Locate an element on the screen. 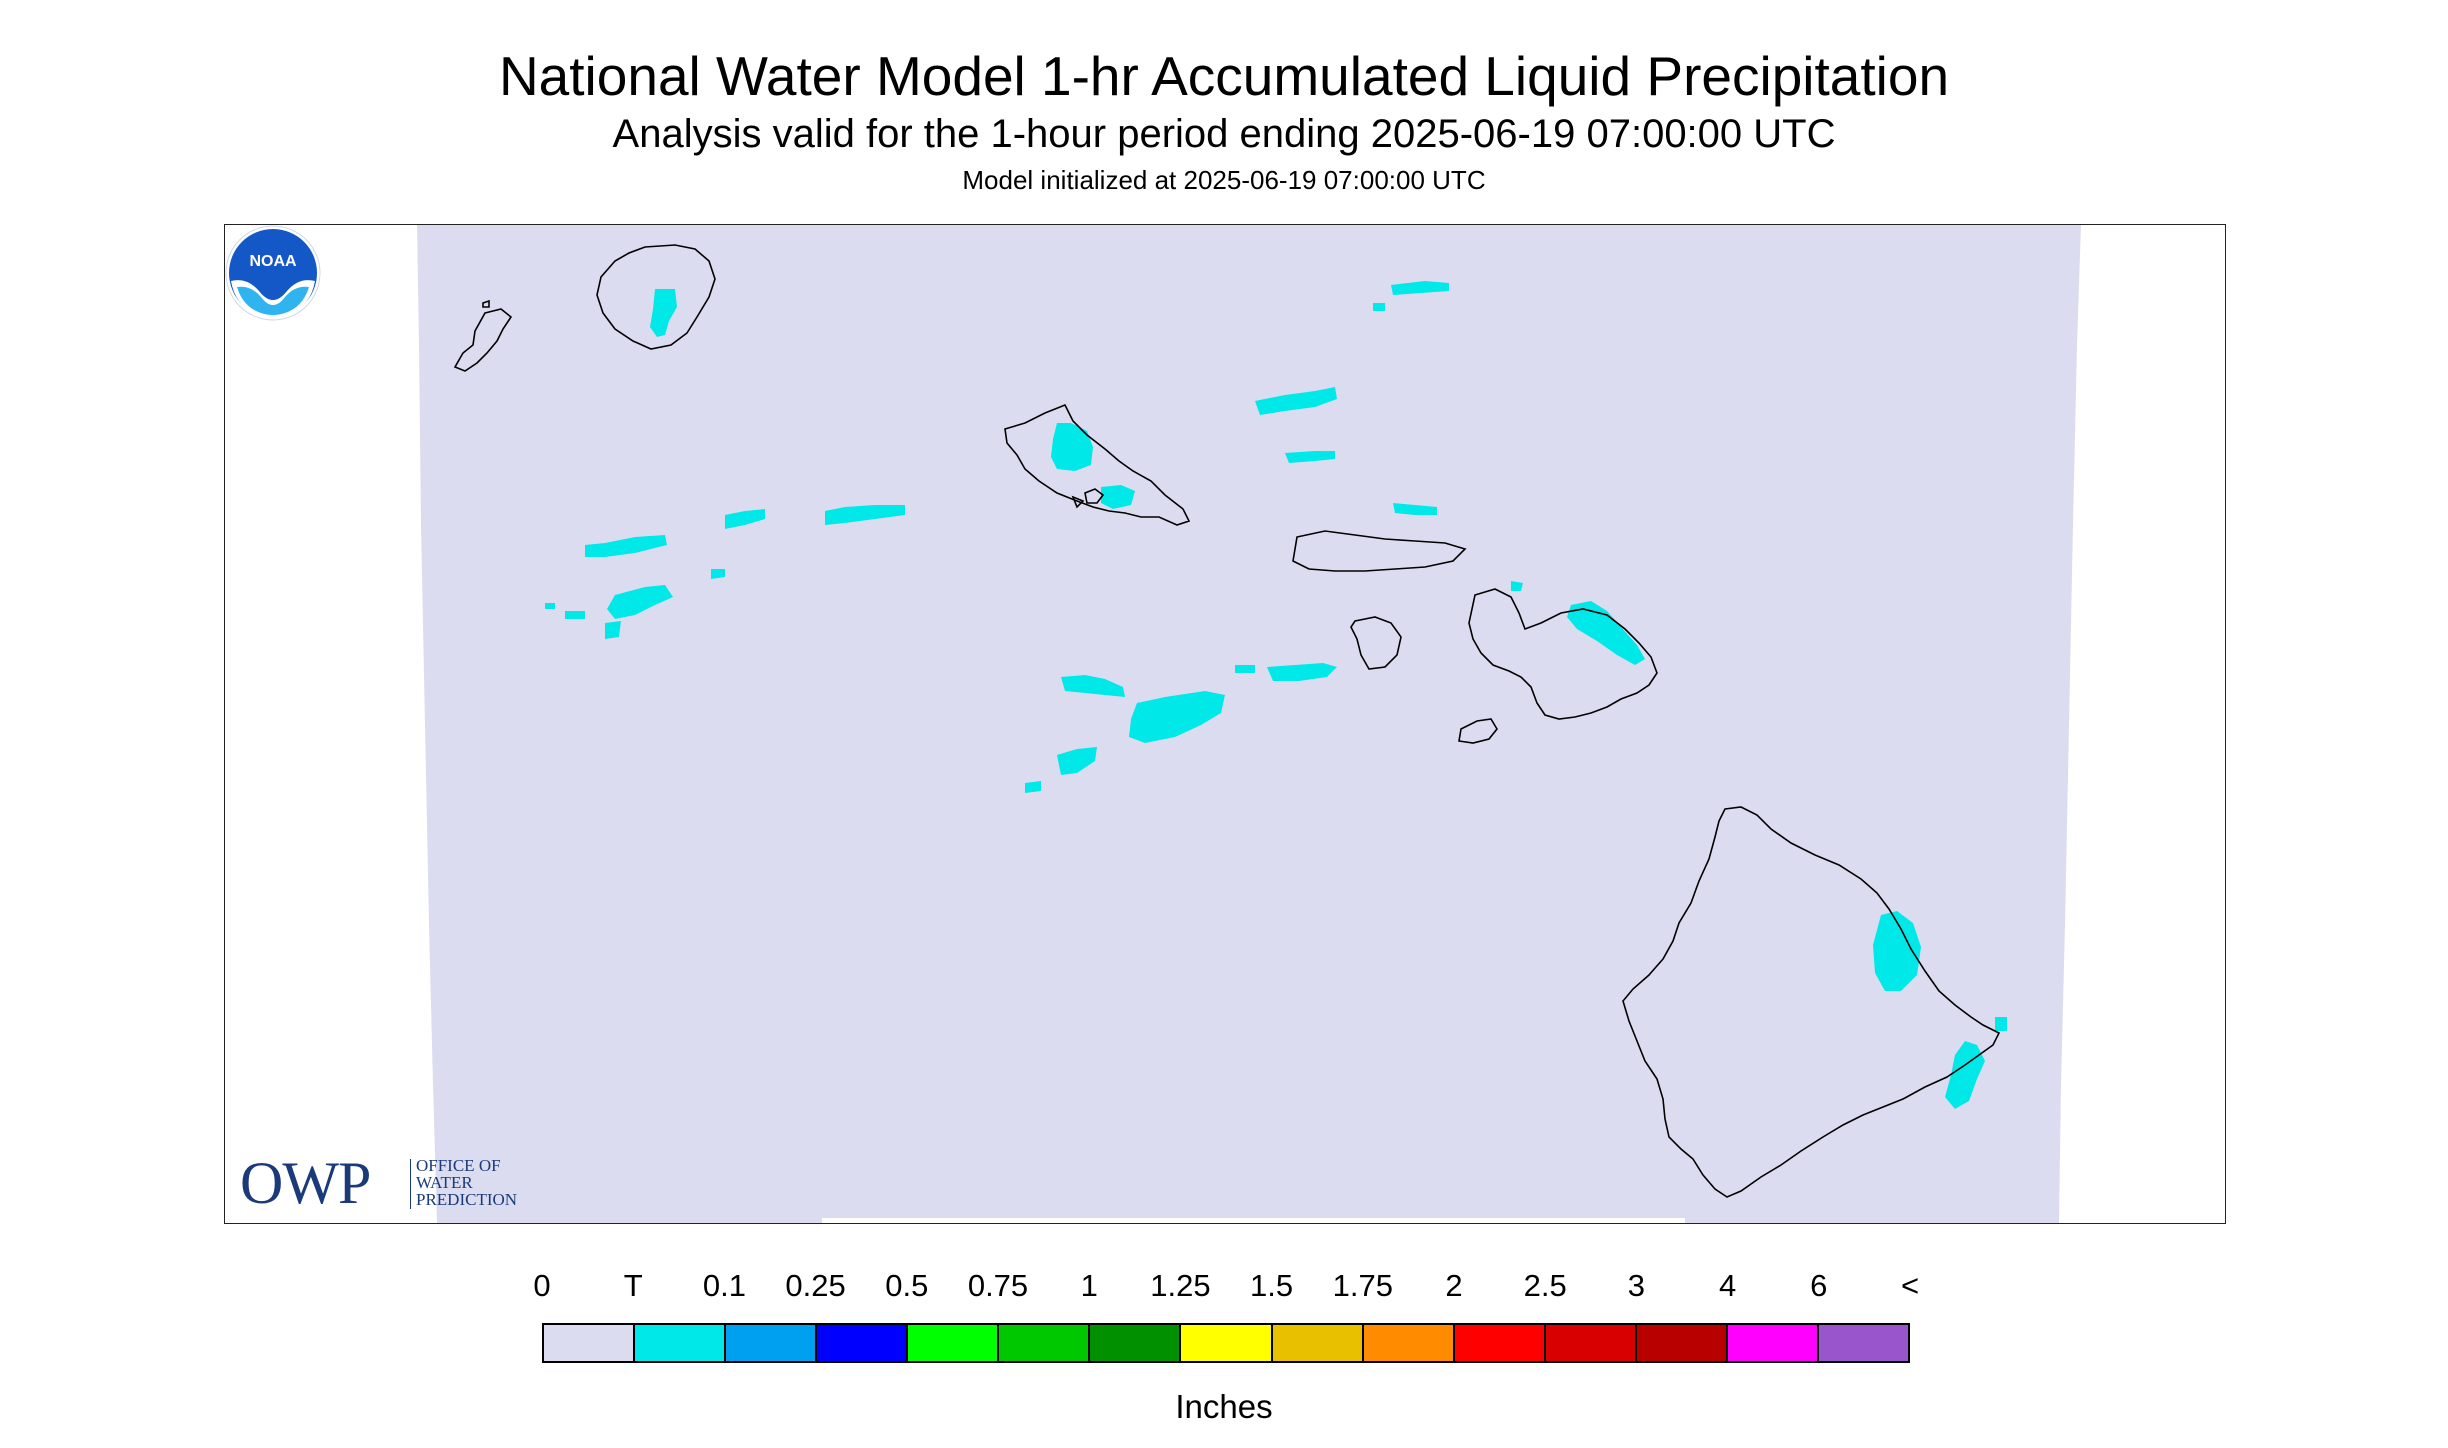 Image resolution: width=2448 pixels, height=1448 pixels. owp-line-2: WATER is located at coordinates (444, 1182).